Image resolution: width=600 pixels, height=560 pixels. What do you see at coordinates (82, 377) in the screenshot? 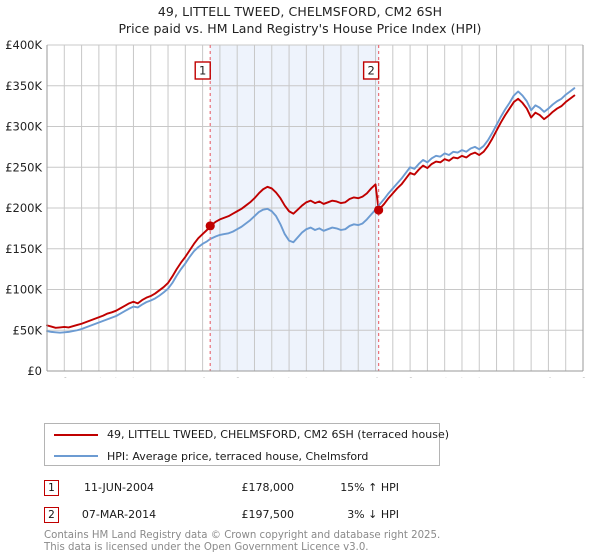
I see `svg-text: 1997` at bounding box center [82, 377].